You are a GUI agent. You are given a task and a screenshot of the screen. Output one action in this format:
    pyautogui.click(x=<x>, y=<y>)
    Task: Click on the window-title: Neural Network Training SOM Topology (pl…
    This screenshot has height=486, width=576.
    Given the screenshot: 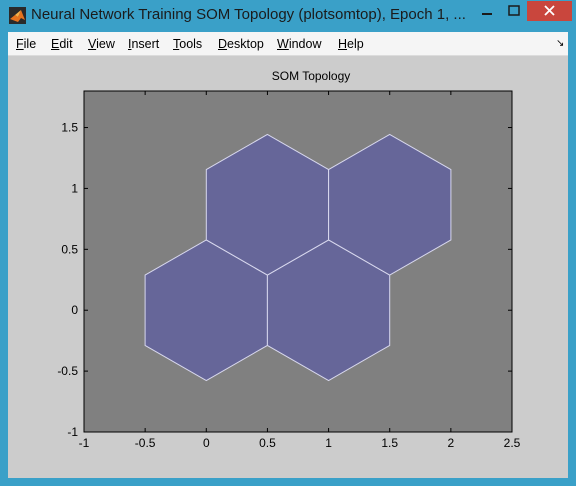 What is the action you would take?
    pyautogui.click(x=248, y=14)
    